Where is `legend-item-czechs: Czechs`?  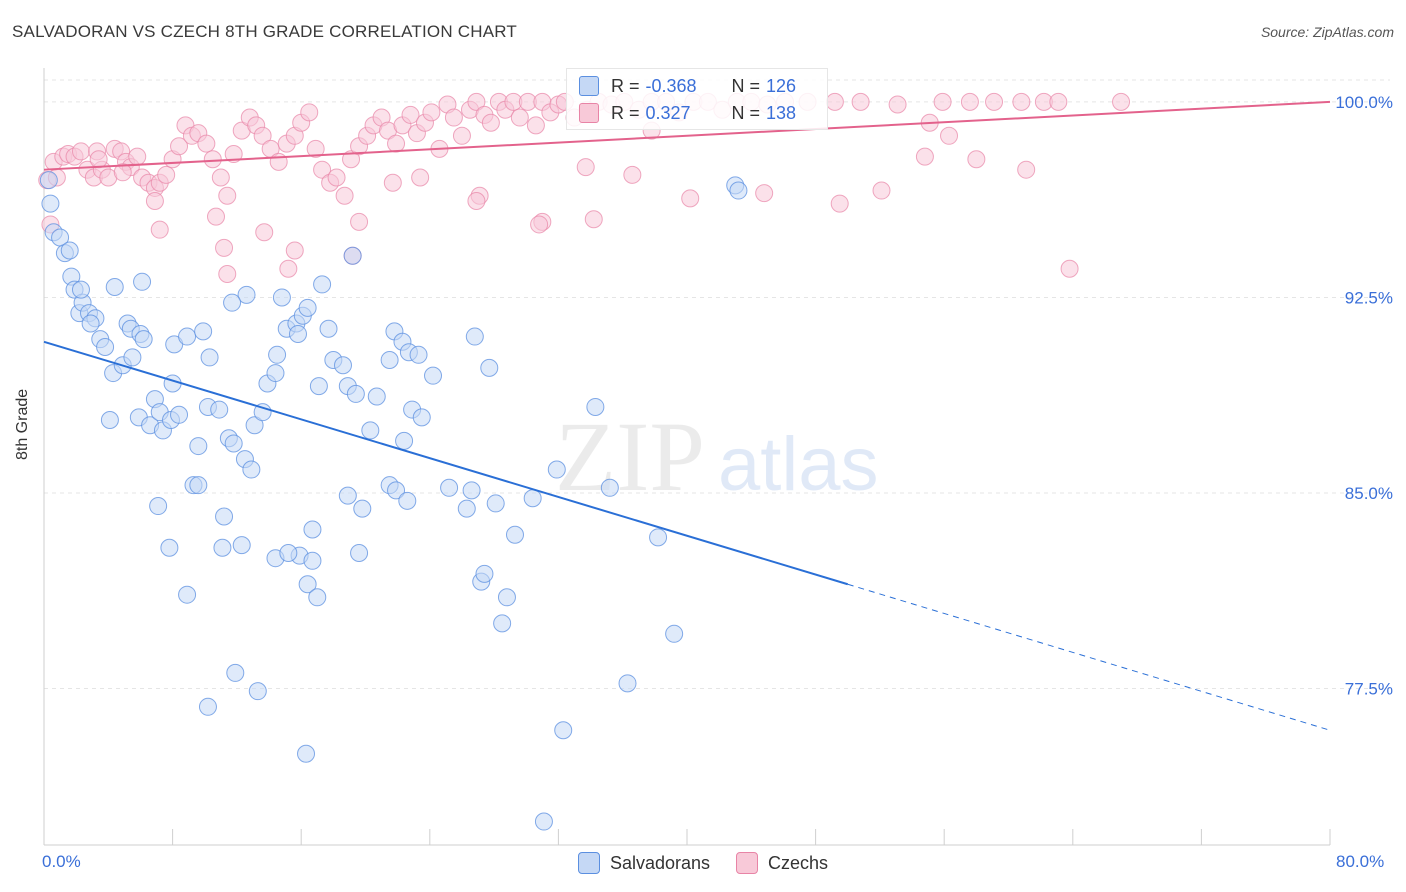
legend-item-czechs: Czechs is located at coordinates (782, 863).